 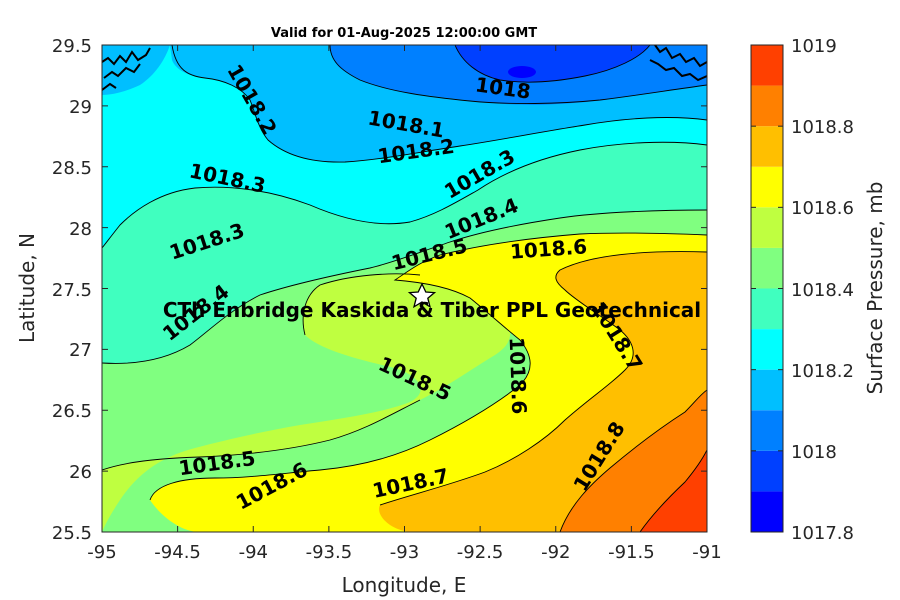 I want to click on colorbar-label: Surface Pressure, mb, so click(x=875, y=288).